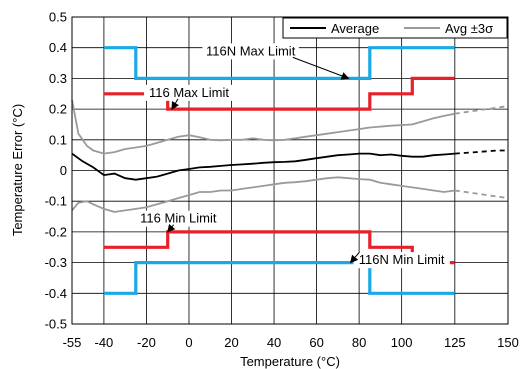  What do you see at coordinates (316, 342) in the screenshot?
I see `x-tick-label: 60` at bounding box center [316, 342].